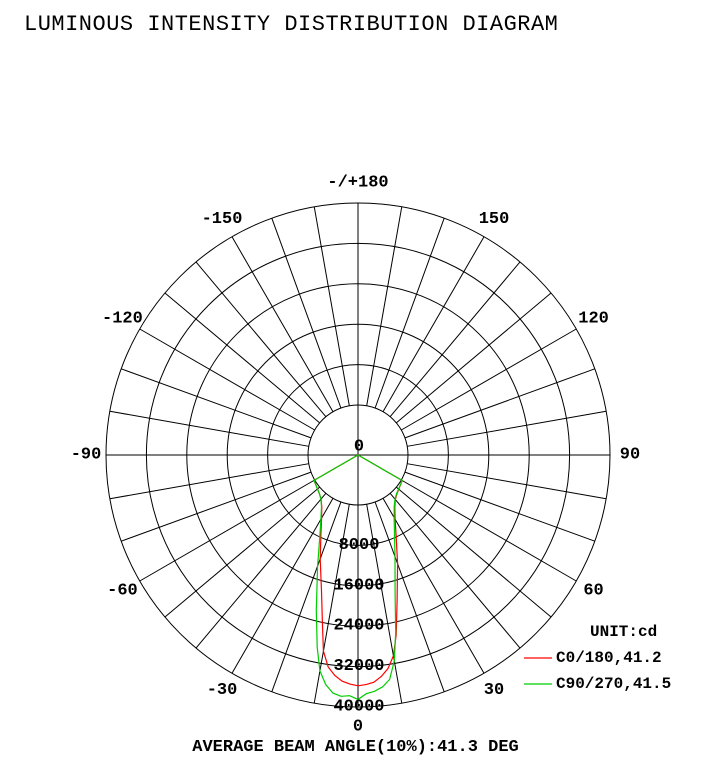 Image resolution: width=711 pixels, height=782 pixels. Describe the element at coordinates (593, 591) in the screenshot. I see `angle-label-7: 60` at that location.